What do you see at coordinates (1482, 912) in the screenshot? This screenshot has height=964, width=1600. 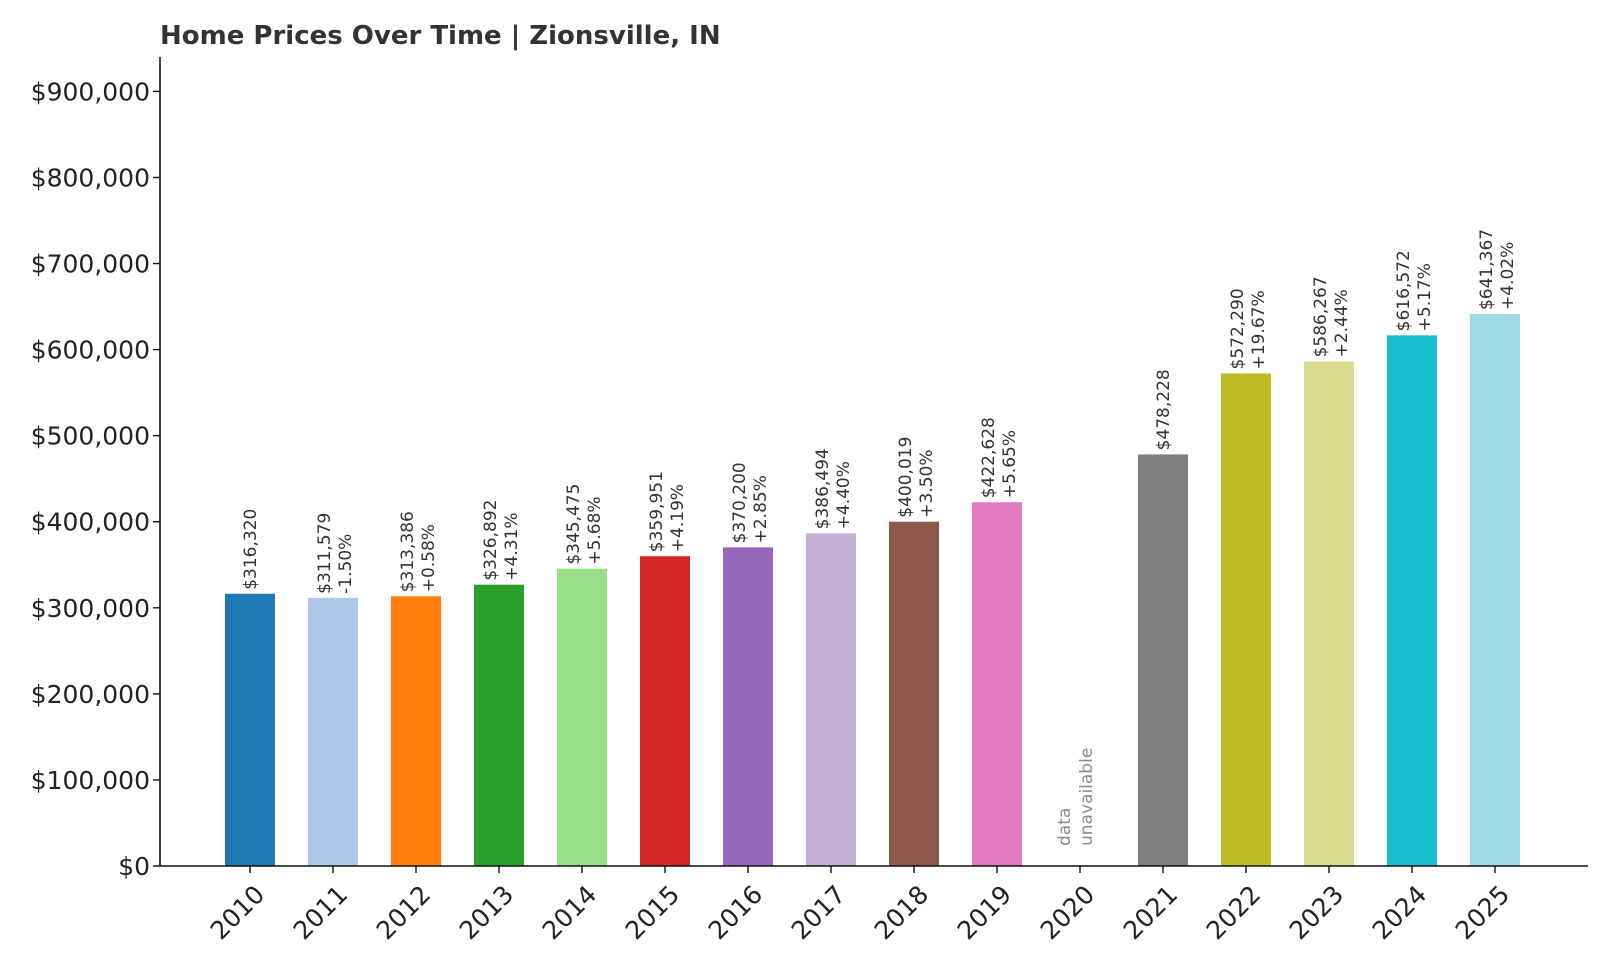 I see `x-tick-label: 2025` at bounding box center [1482, 912].